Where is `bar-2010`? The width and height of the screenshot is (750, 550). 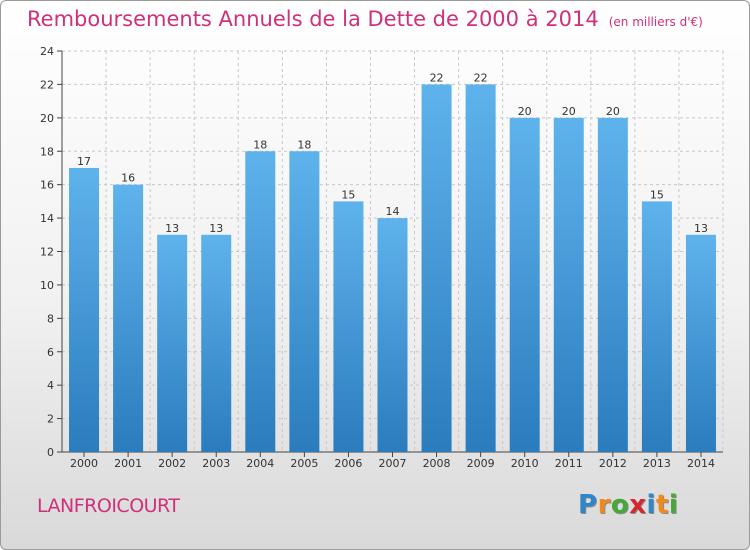
bar-2010 is located at coordinates (524, 284).